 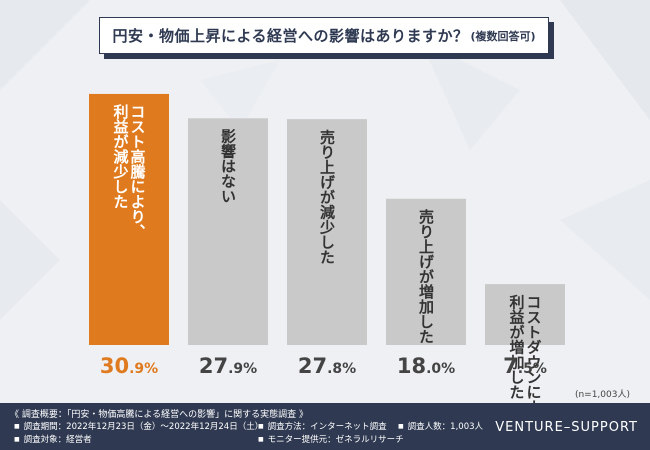 I want to click on chart-subtitle: (複数回答可), so click(x=503, y=36).